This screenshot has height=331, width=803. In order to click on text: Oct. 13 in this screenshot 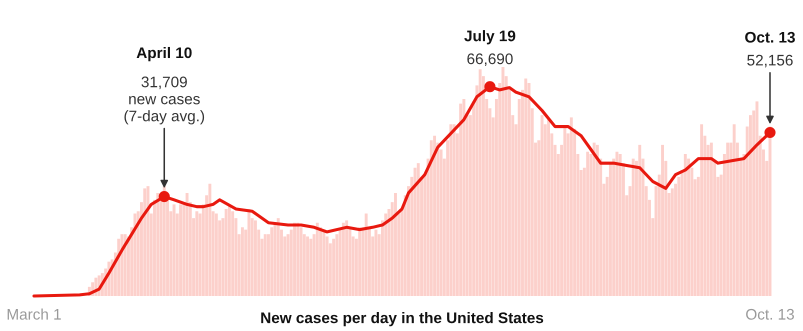, I will do `click(770, 37)`.